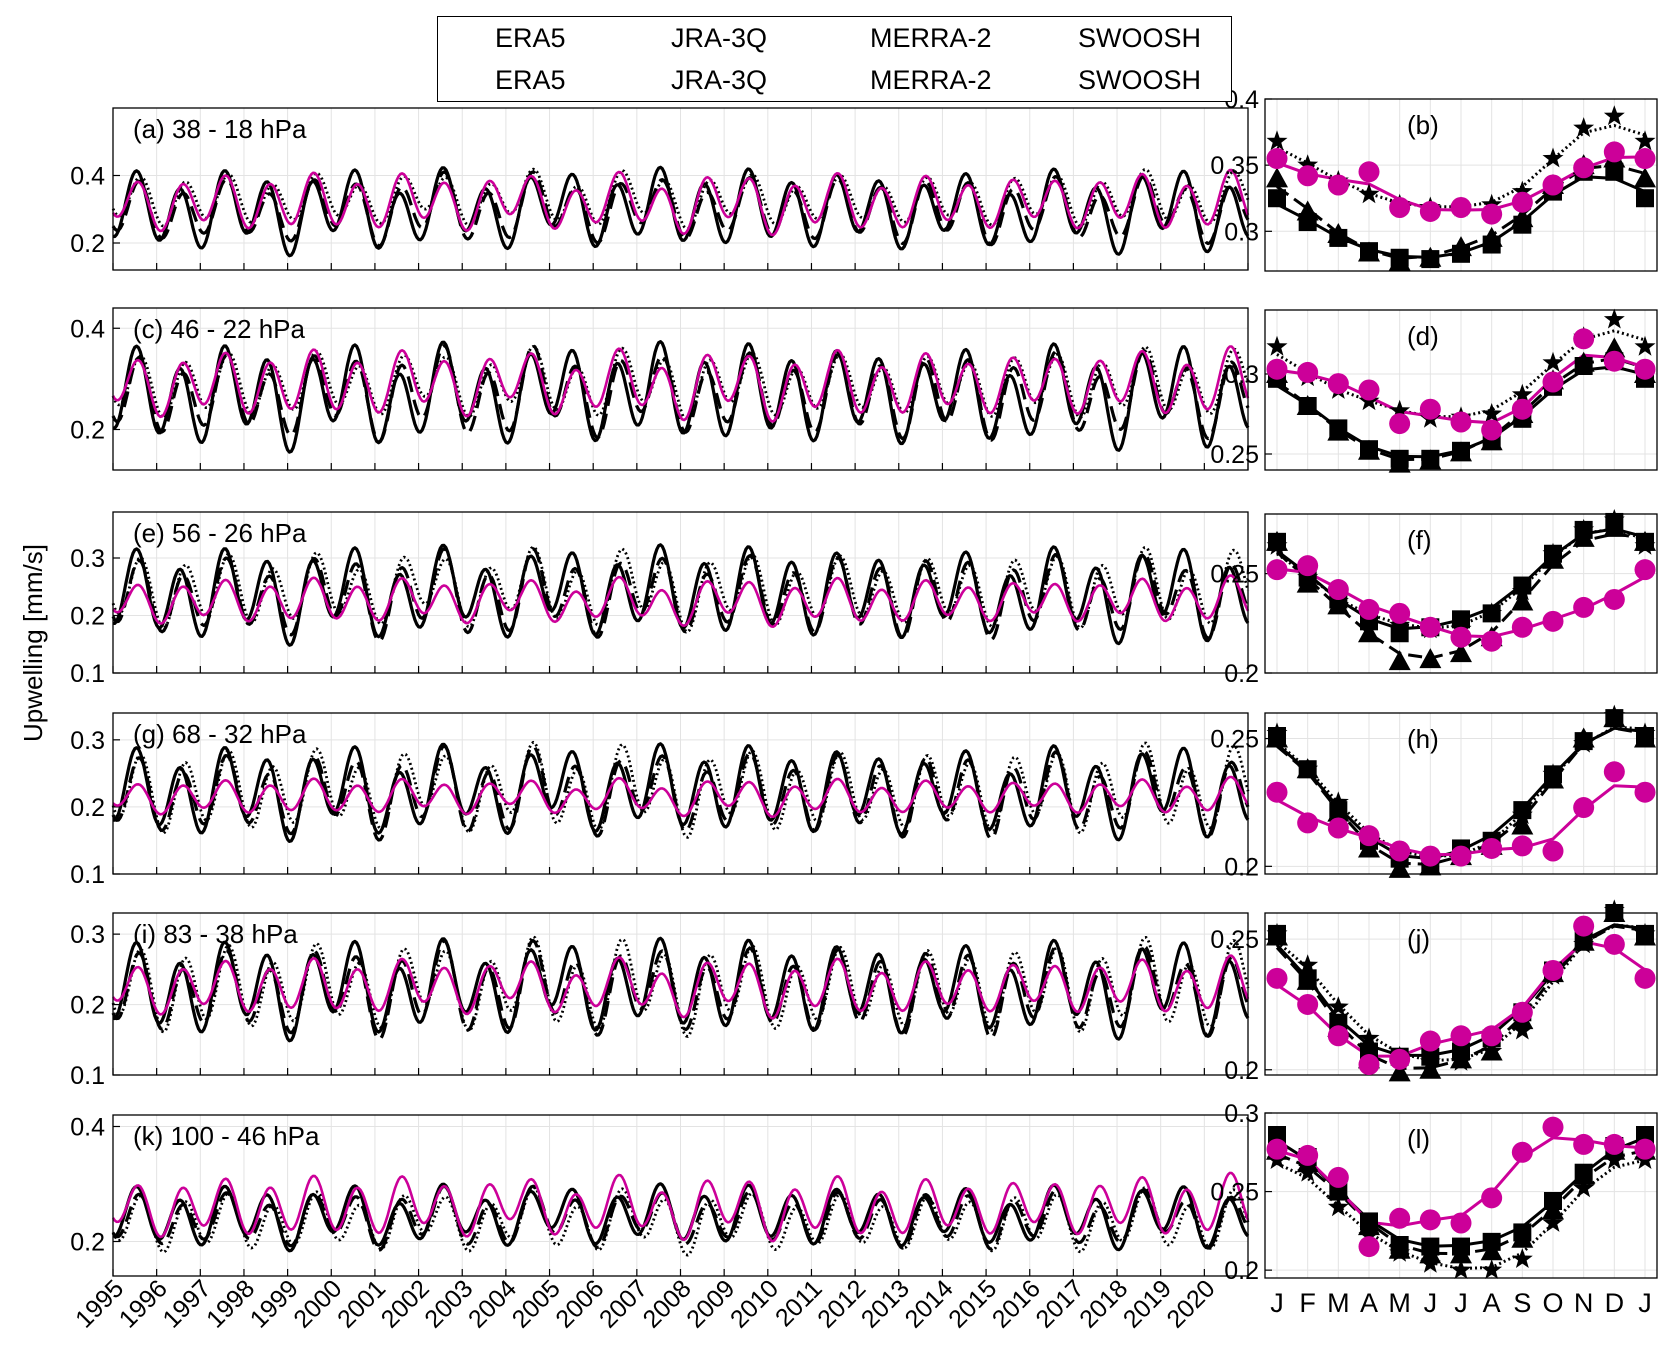 The width and height of the screenshot is (1674, 1372). I want to click on x-tick-label: 2012, so click(841, 1303).